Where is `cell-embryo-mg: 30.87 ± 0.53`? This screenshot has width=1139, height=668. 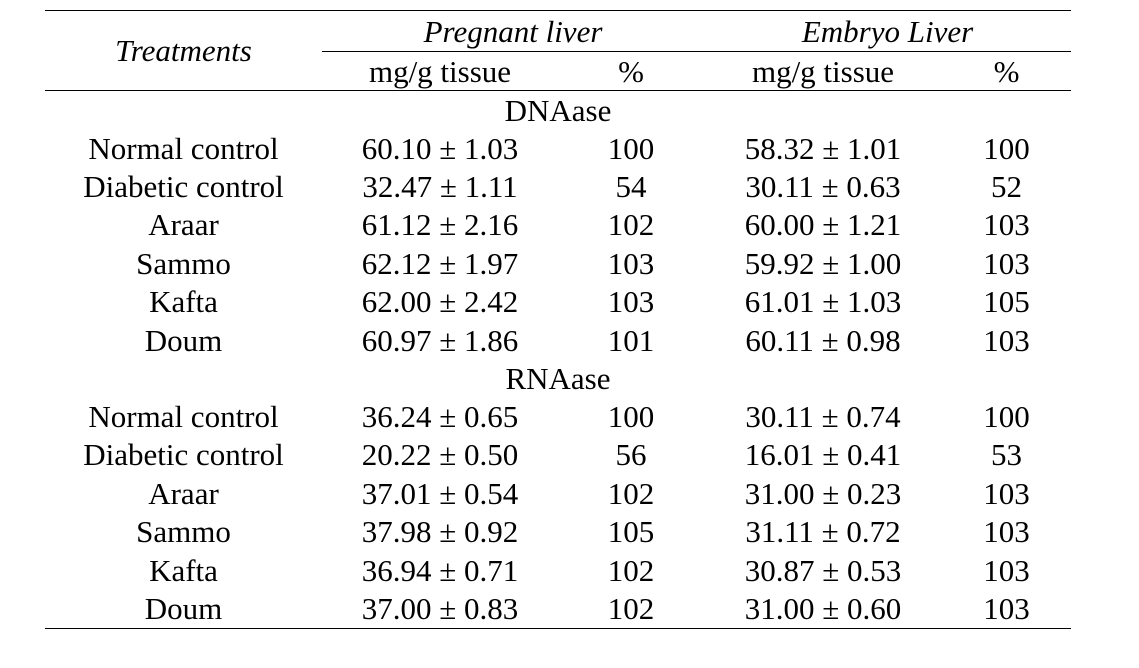
cell-embryo-mg: 30.87 ± 0.53 is located at coordinates (823, 570).